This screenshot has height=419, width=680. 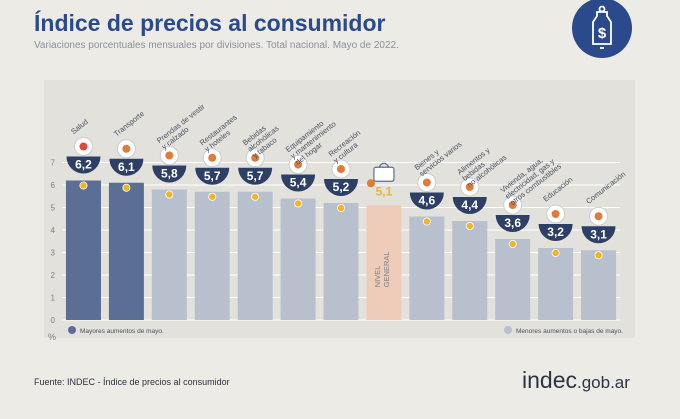 I want to click on value-label: 5,1, so click(x=384, y=191).